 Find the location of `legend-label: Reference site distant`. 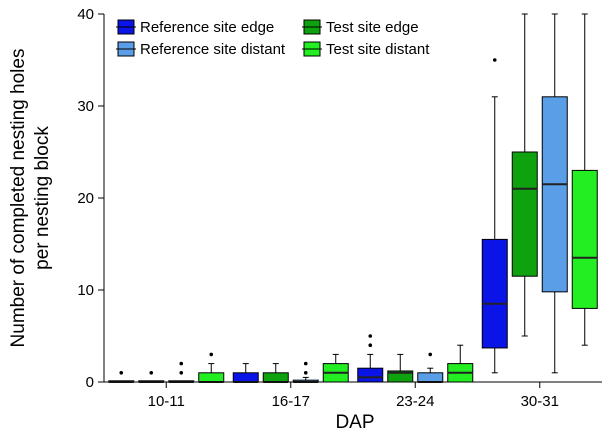

legend-label: Reference site distant is located at coordinates (213, 49).